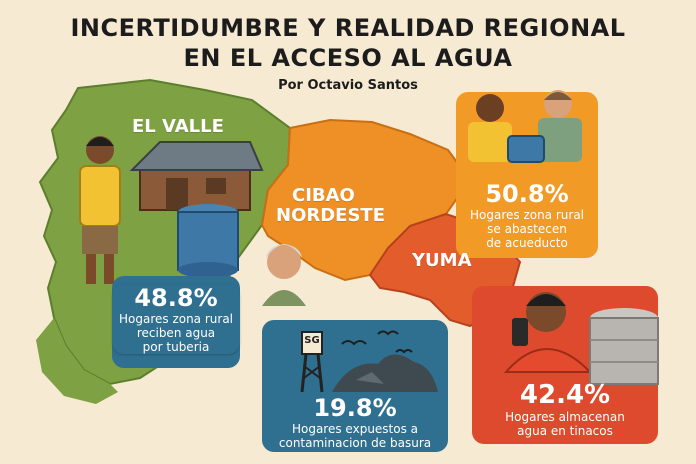  What do you see at coordinates (178, 126) in the screenshot?
I see `region-label-el-valle: EL VALLE` at bounding box center [178, 126].